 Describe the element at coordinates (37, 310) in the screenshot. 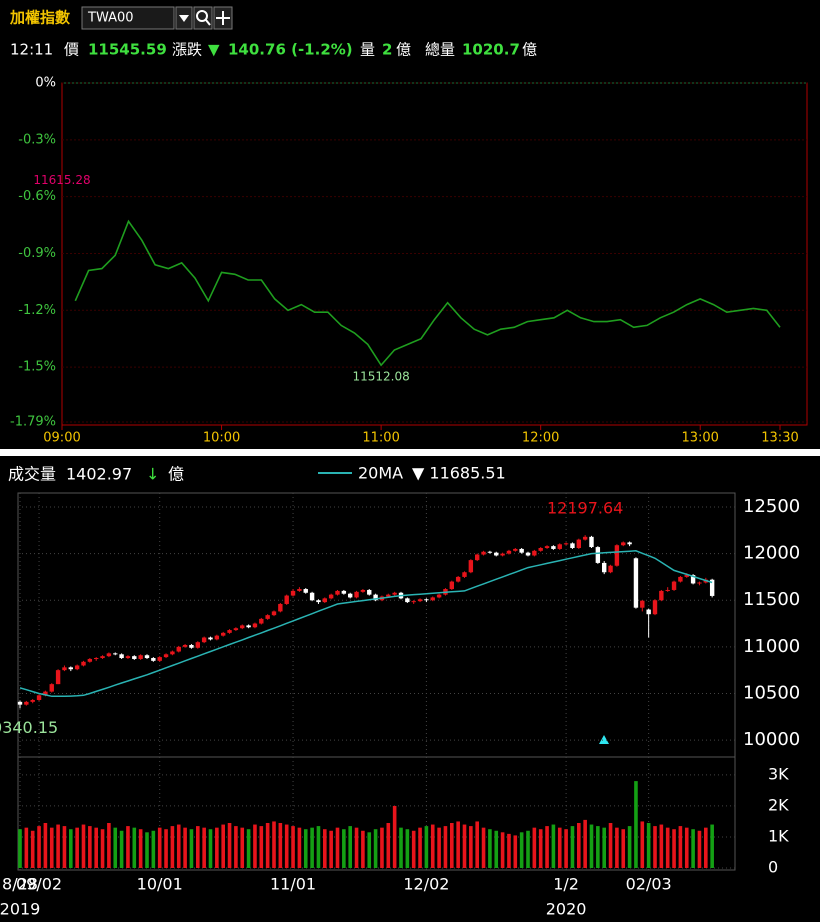

I see `y-tick-label: -1.2%` at that location.